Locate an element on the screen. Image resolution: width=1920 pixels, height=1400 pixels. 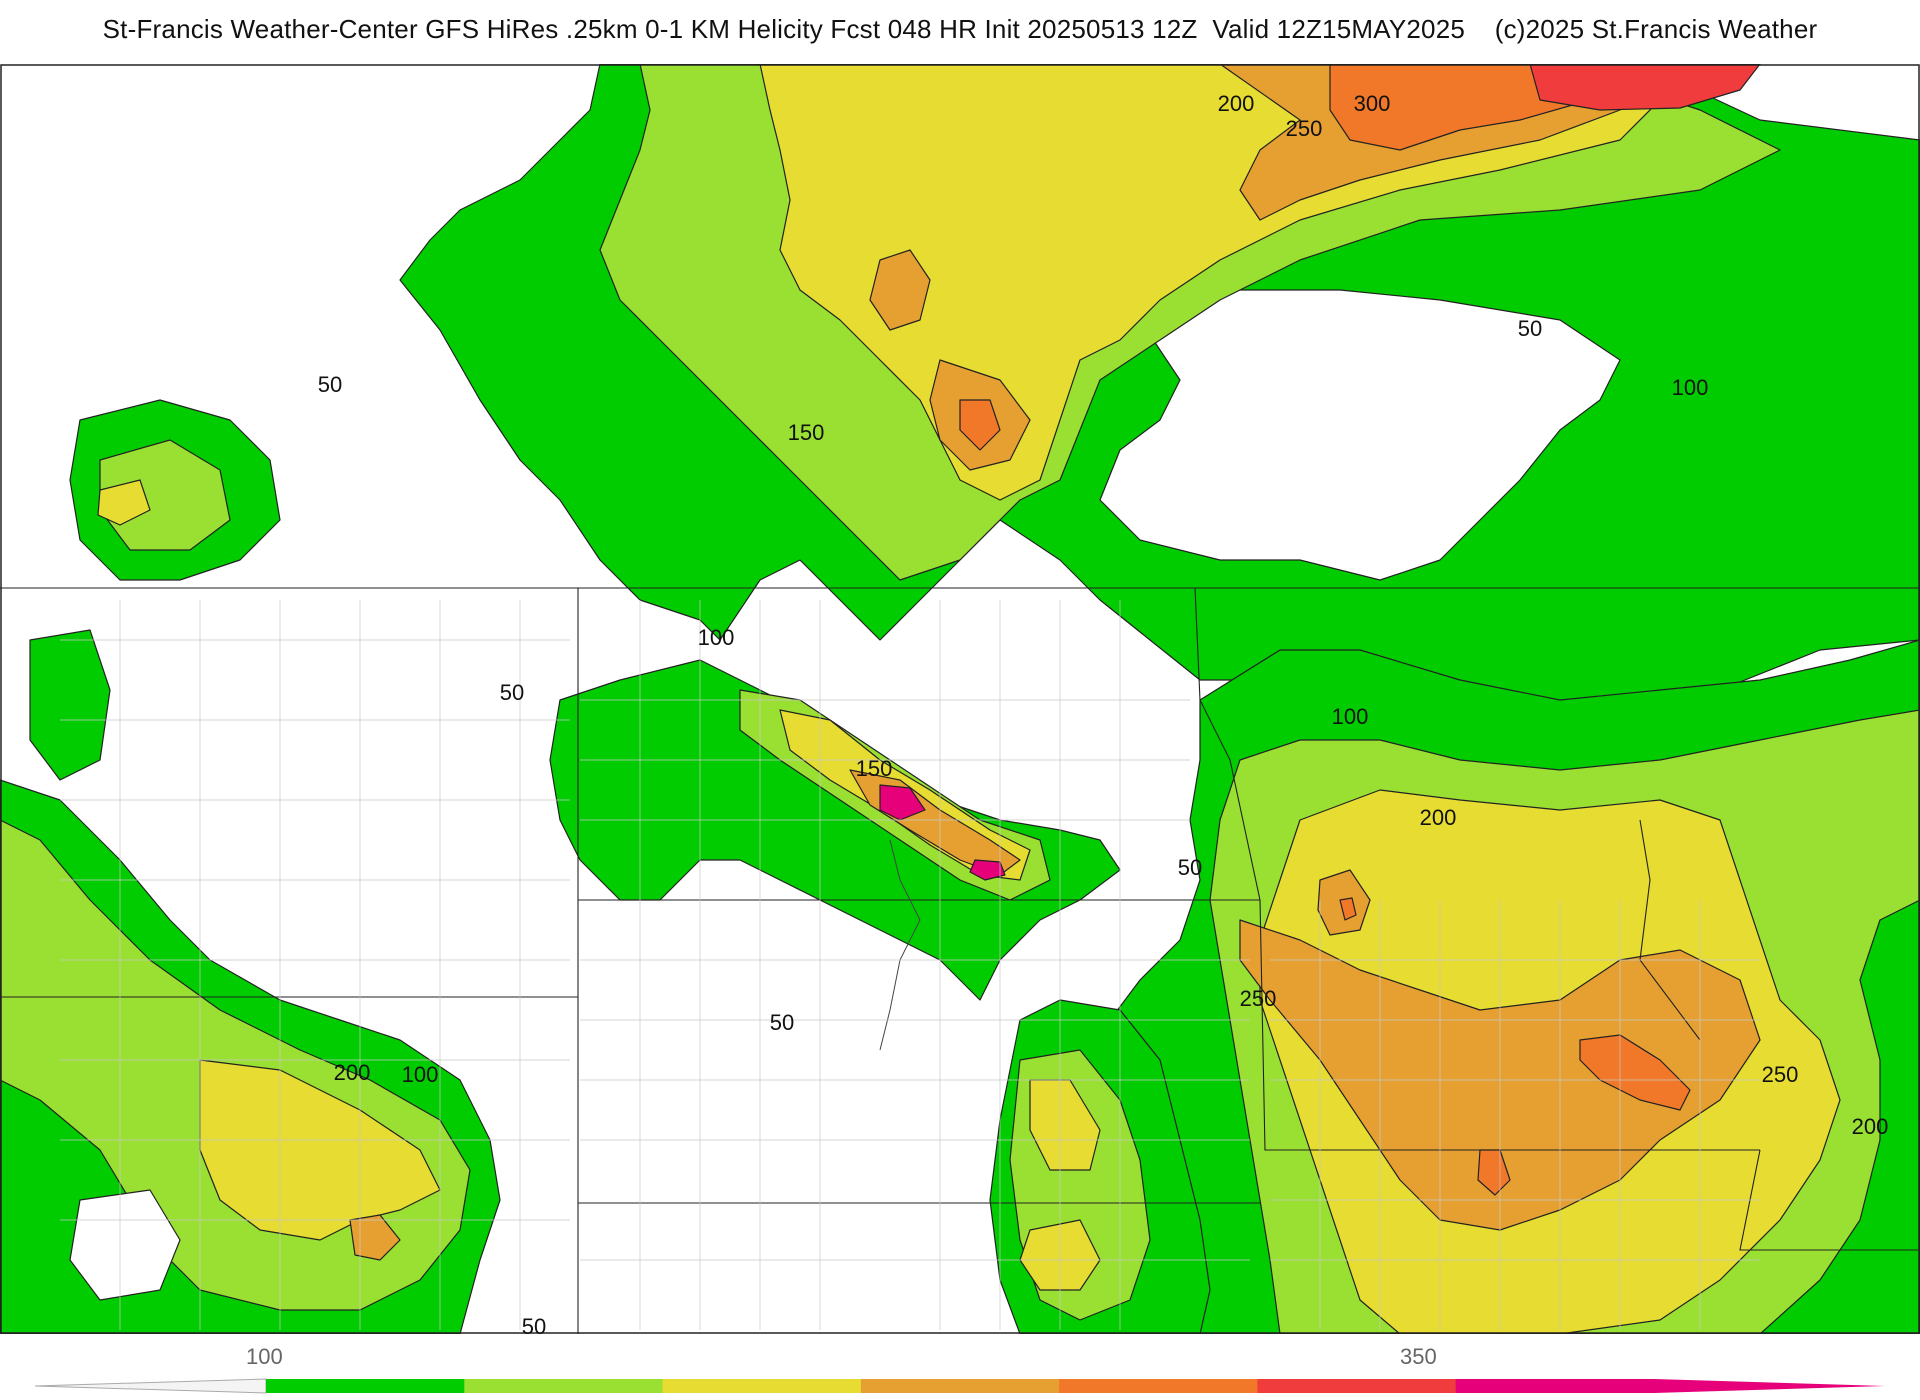
colorbar-segments is located at coordinates (960, 1386).